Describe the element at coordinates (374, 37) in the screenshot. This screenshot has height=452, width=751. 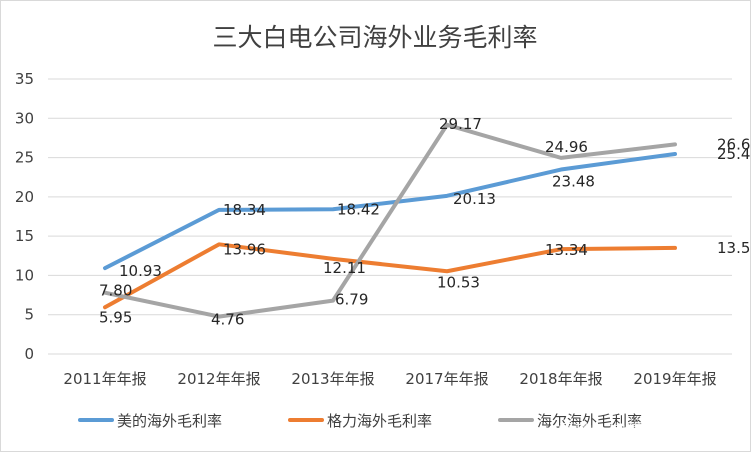
I see `chart-title: 三大白电公司海外业务毛利率` at that location.